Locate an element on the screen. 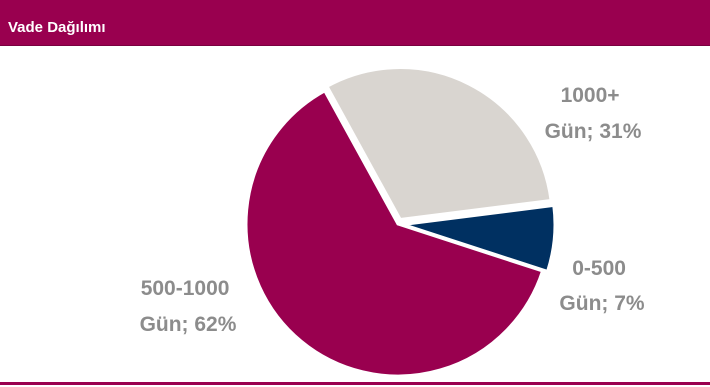 This screenshot has height=387, width=710. chart-title: Vade Dağılımı is located at coordinates (57, 27).